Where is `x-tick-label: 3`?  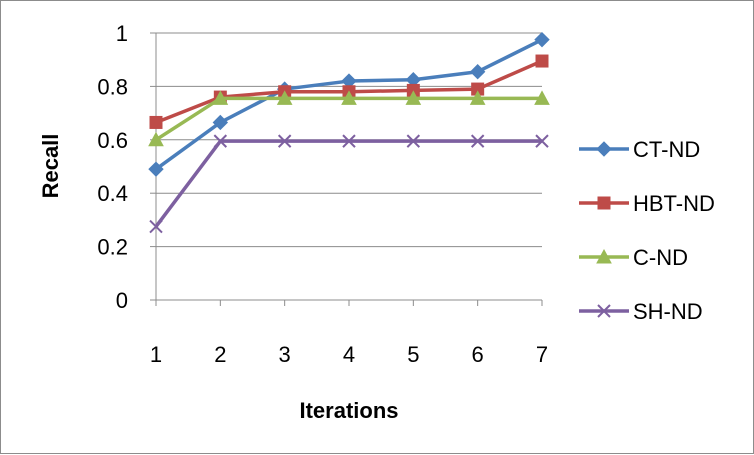 x-tick-label: 3 is located at coordinates (285, 354).